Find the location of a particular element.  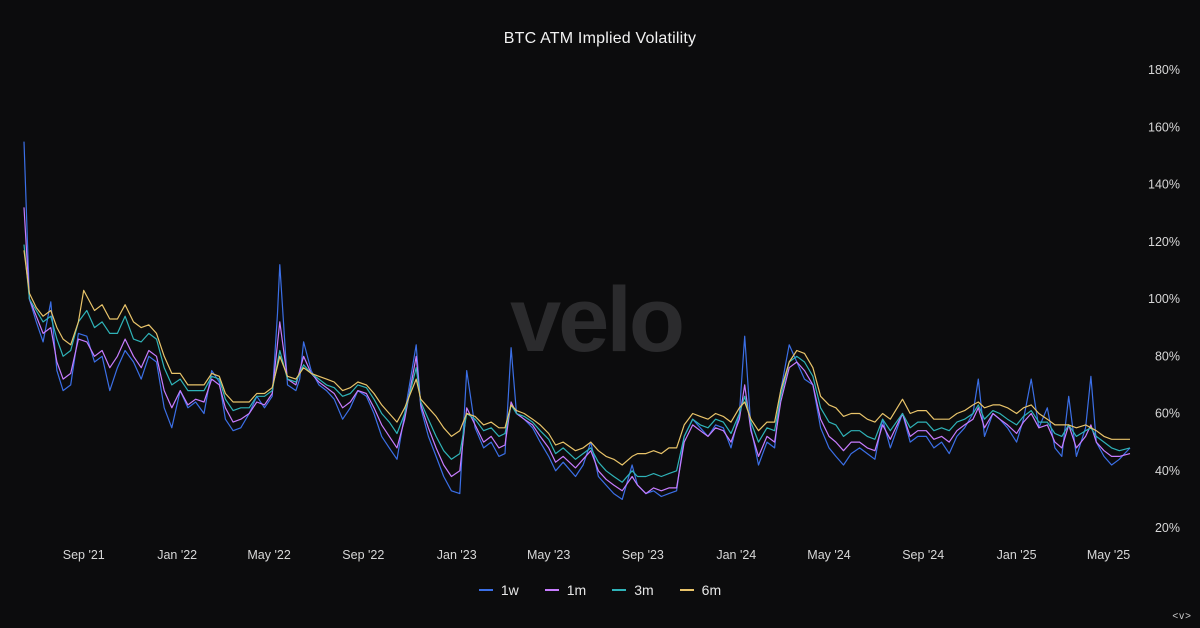

x-tick-label: Jan '23 is located at coordinates (457, 555).